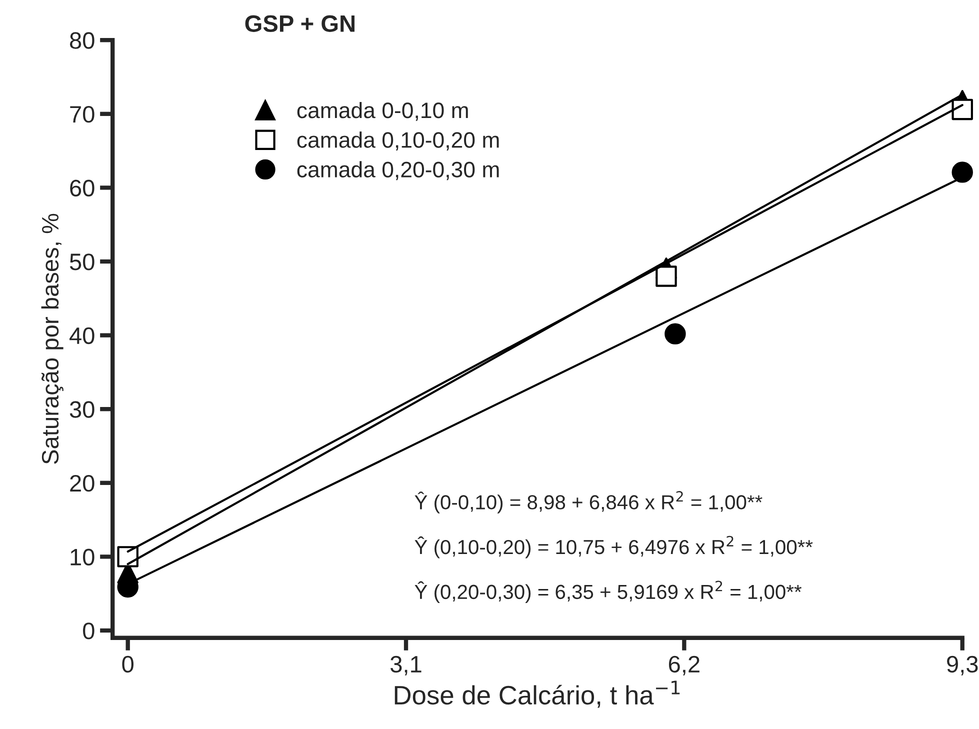  Describe the element at coordinates (128, 664) in the screenshot. I see `x-tick-label: 0` at that location.